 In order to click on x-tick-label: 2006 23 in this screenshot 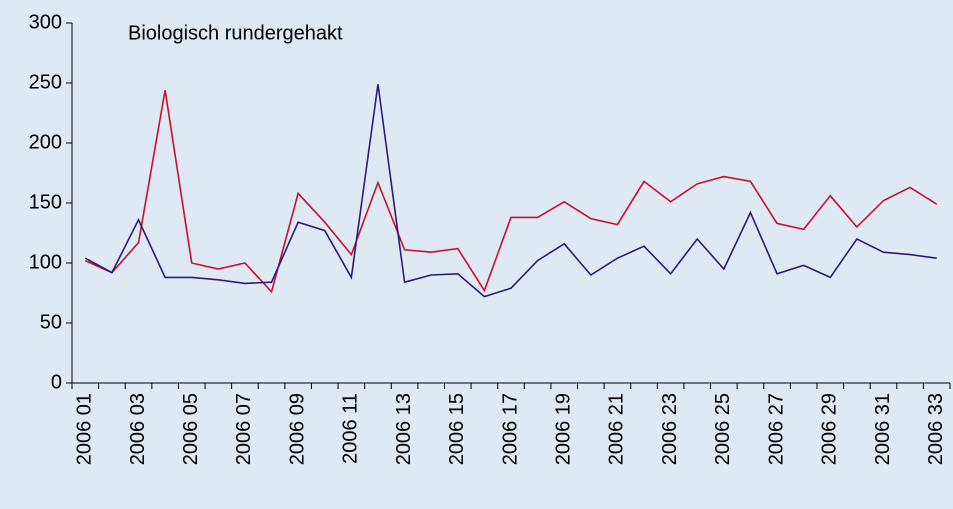, I will do `click(670, 429)`.